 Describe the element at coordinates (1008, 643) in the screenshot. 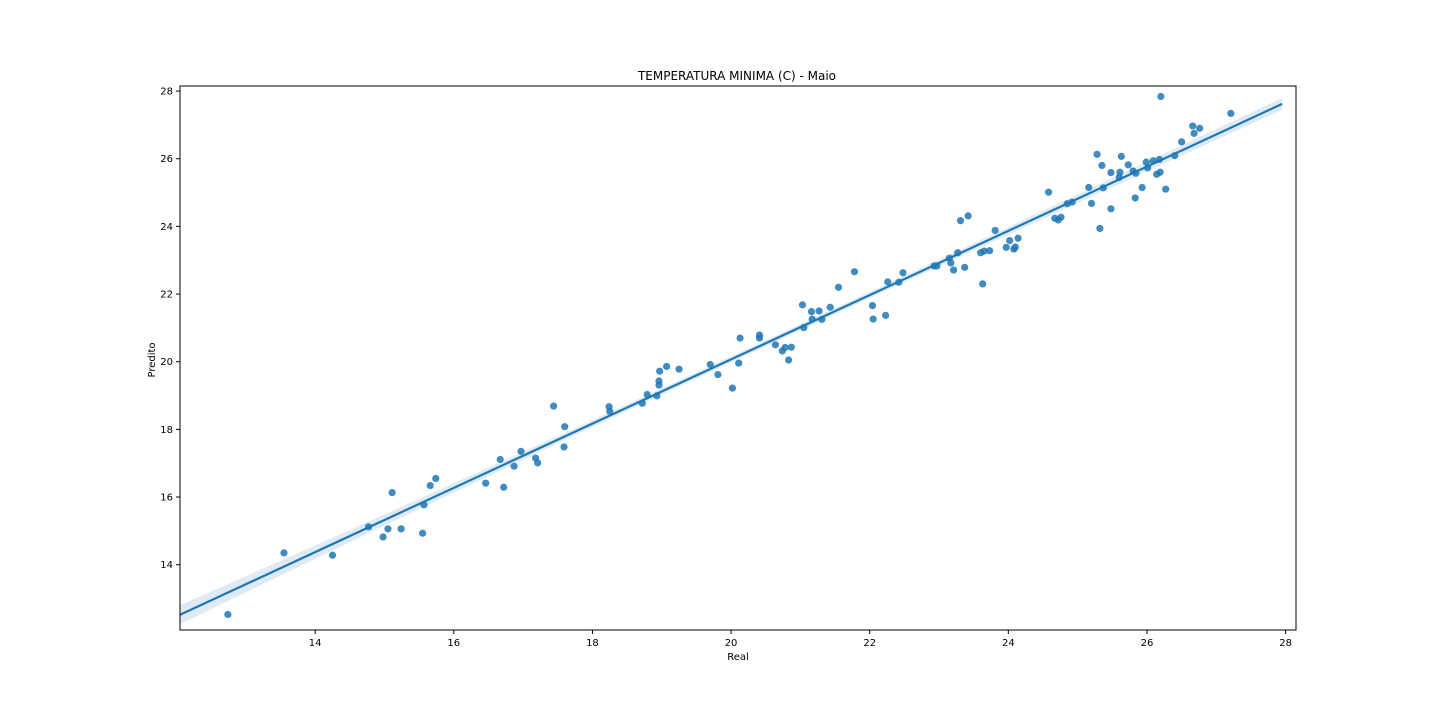

I see `x-tick-label: 24` at that location.